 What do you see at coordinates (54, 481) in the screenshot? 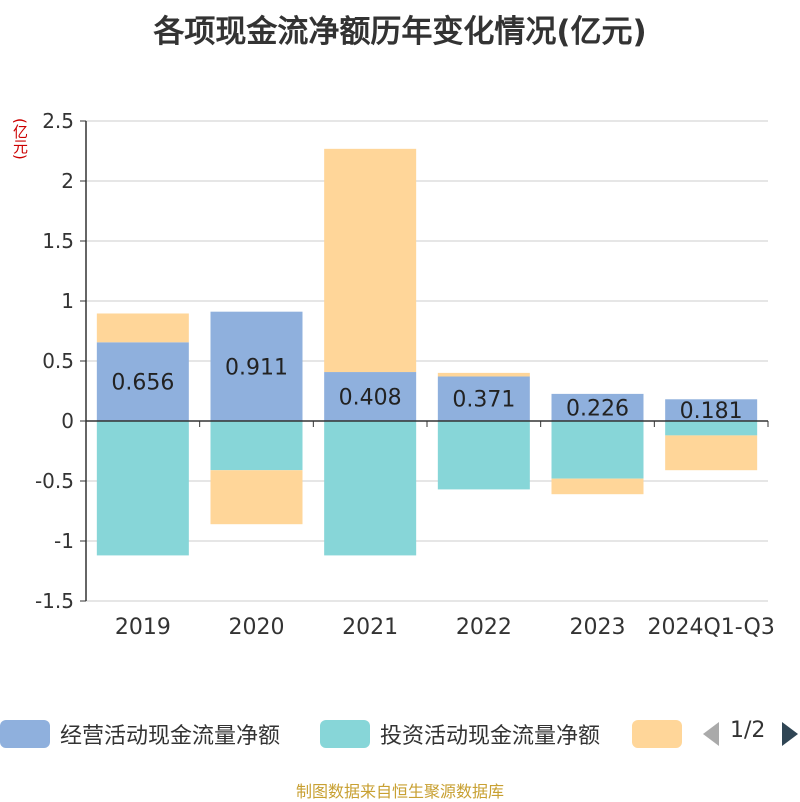
I see `y-tick-label: -0.5` at bounding box center [54, 481].